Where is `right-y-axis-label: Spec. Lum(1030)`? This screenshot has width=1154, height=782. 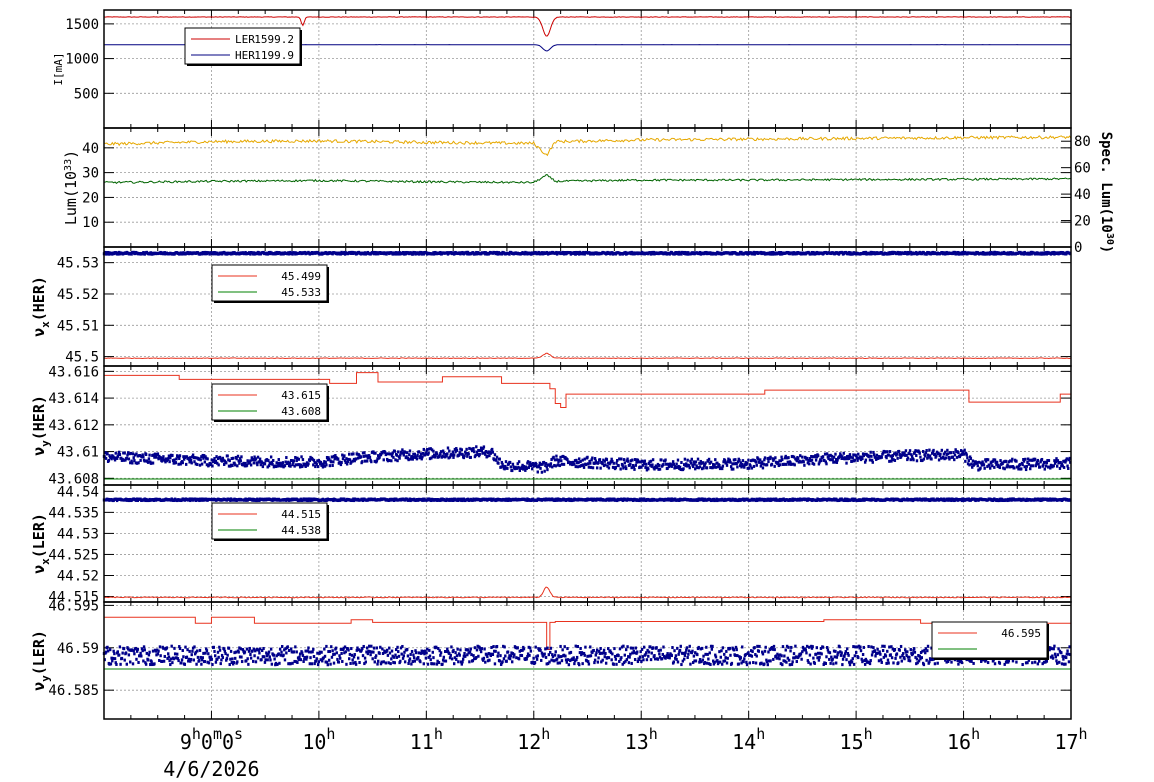
right-y-axis-label: Spec. Lum(1030) is located at coordinates (1106, 193).